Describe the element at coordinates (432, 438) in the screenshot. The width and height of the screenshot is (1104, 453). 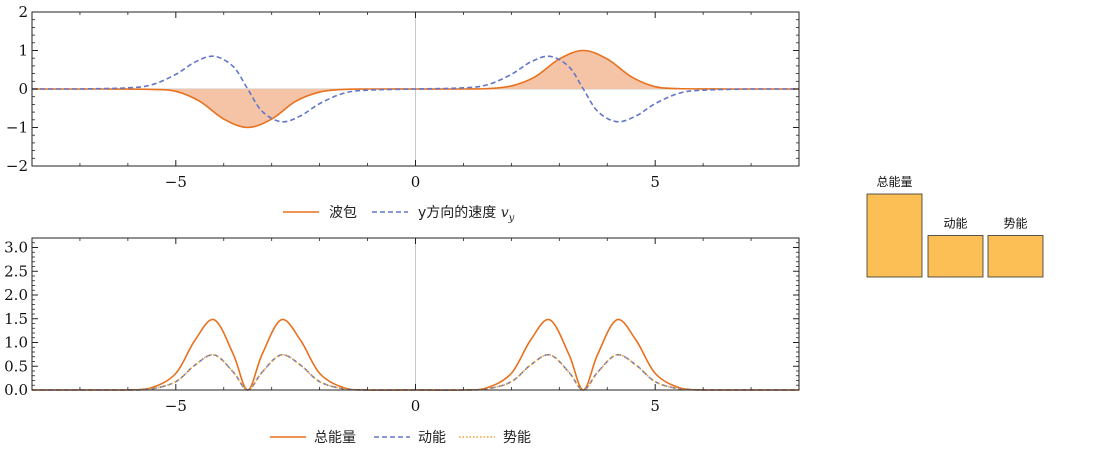
I see `legend-label-kinetic-energy: 动能` at that location.